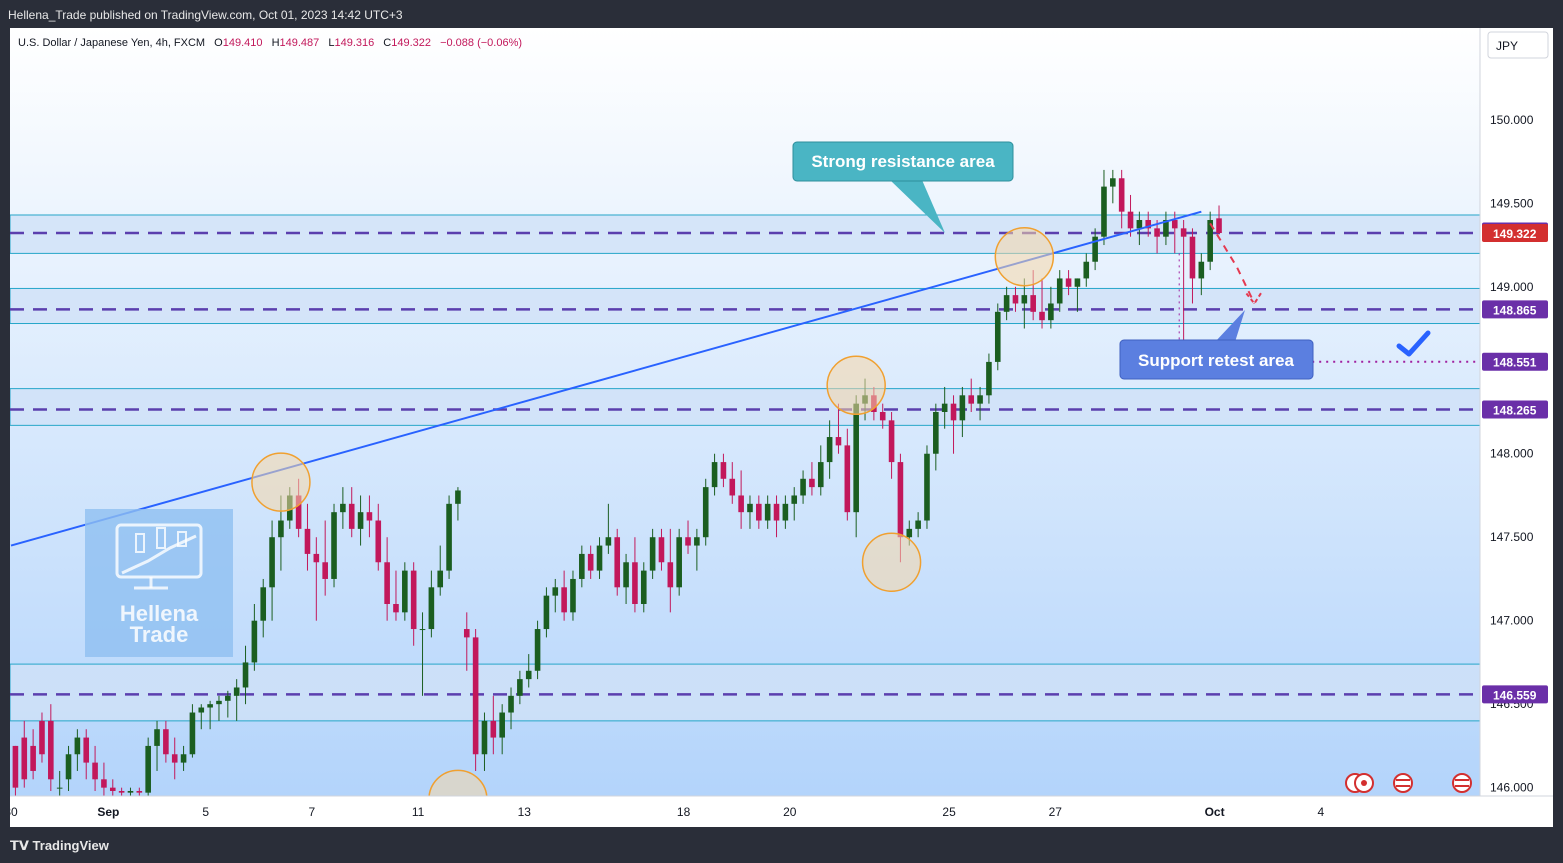 This screenshot has height=863, width=1563. I want to click on price-tick-label: 146.000, so click(1512, 788).